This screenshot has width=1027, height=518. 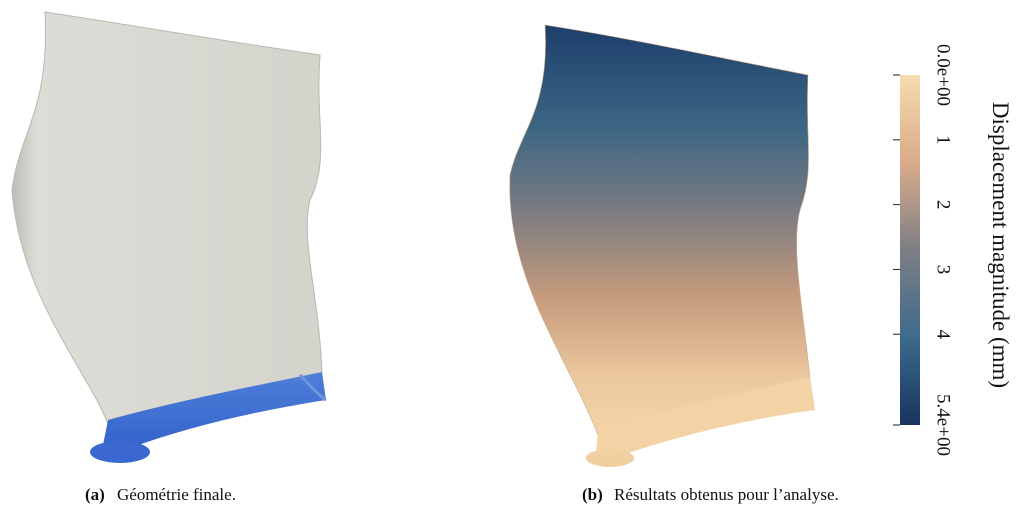 What do you see at coordinates (943, 140) in the screenshot?
I see `colorbar-tick-label: 1` at bounding box center [943, 140].